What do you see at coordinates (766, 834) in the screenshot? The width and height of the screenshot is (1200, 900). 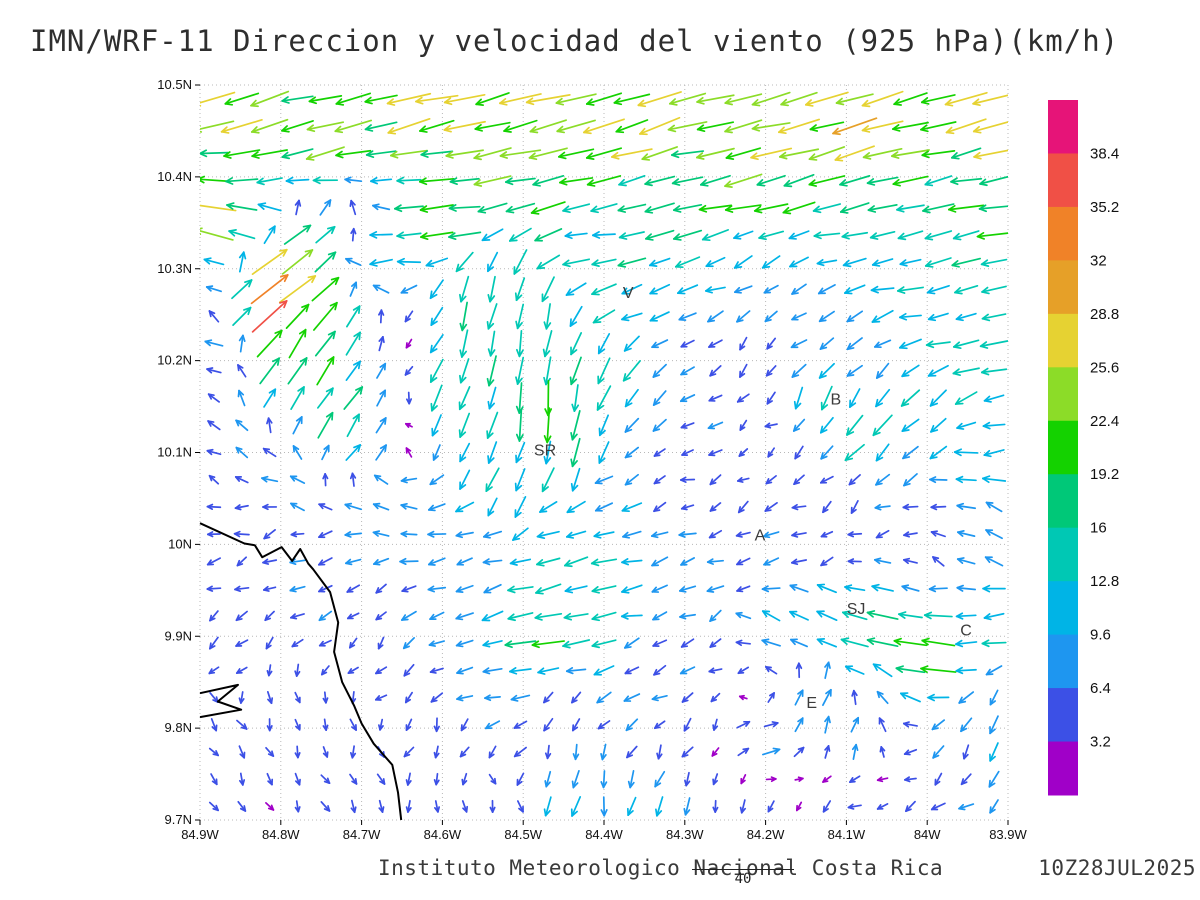 I see `svg-text: 84.2W` at bounding box center [766, 834].